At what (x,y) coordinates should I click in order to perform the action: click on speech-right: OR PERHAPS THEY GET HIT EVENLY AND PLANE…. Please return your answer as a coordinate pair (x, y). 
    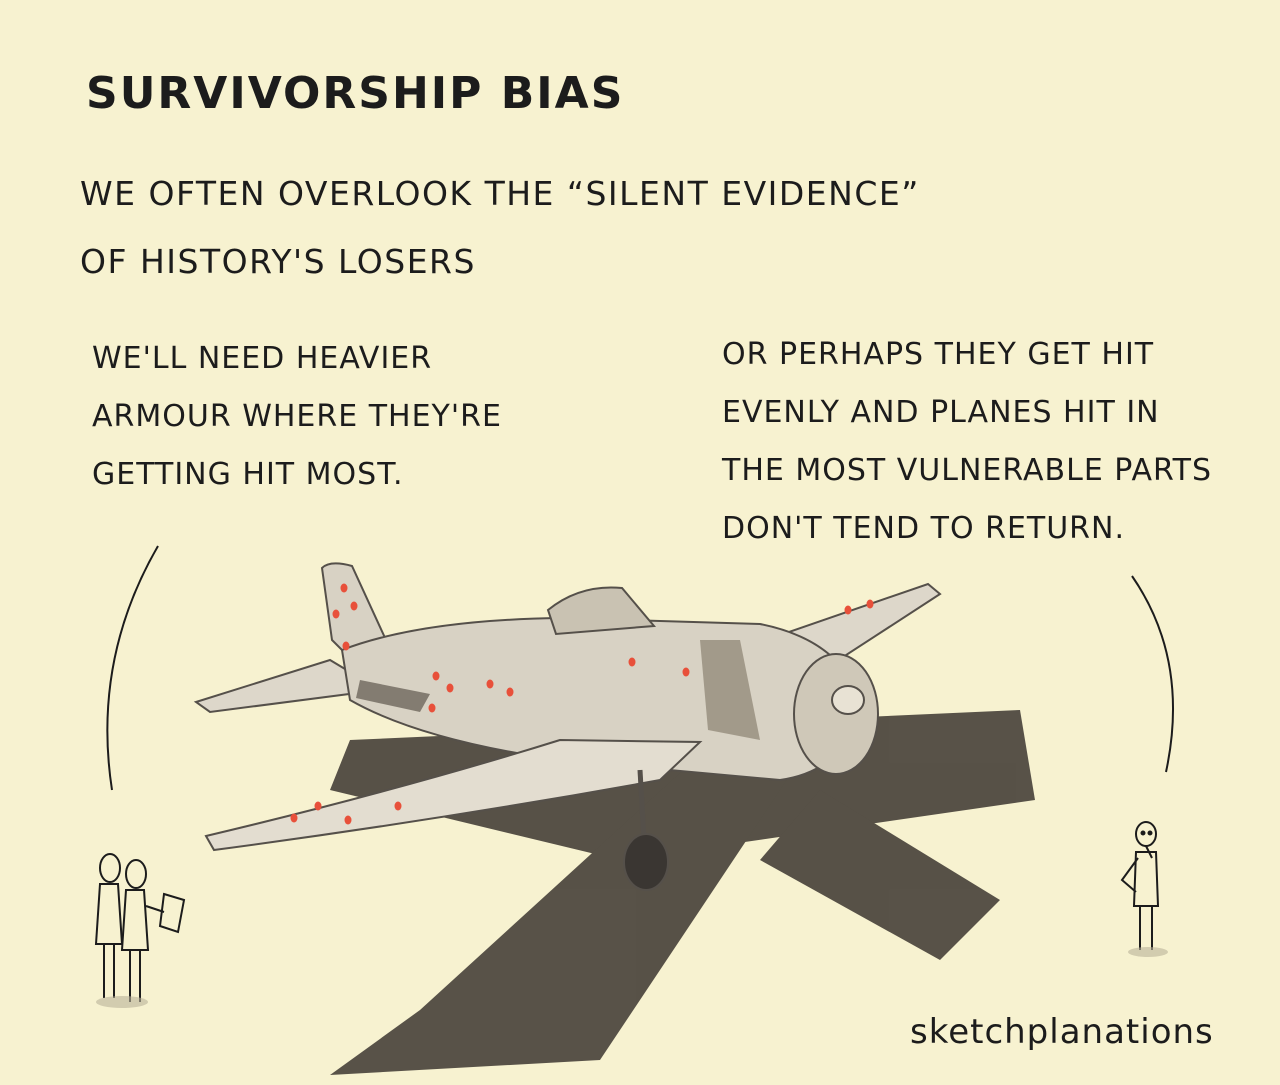
    Looking at the image, I should click on (992, 442).